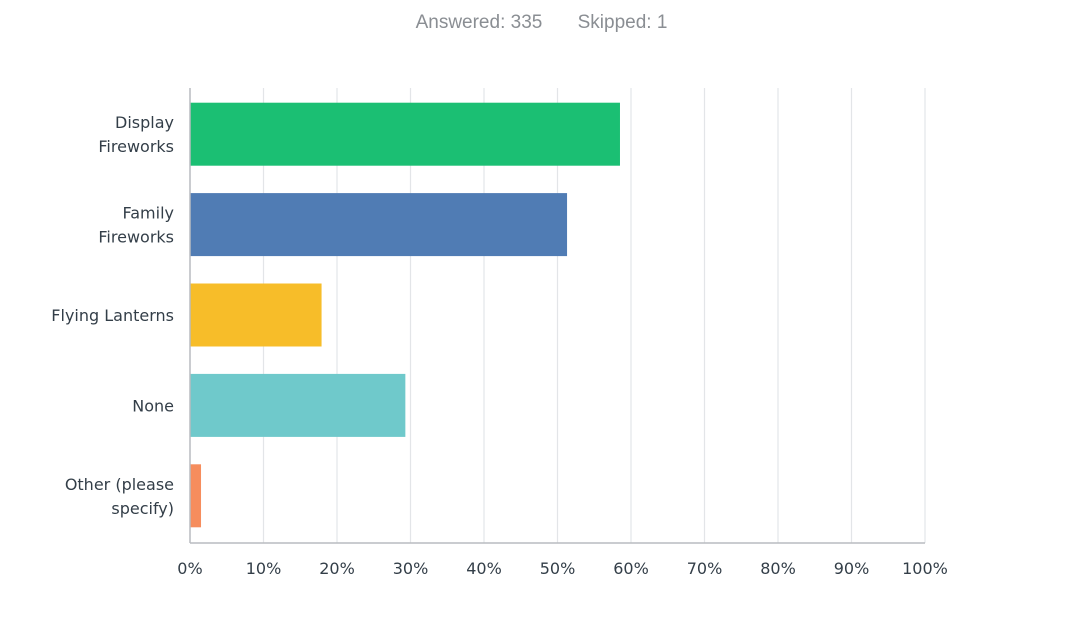 This screenshot has width=1083, height=619. What do you see at coordinates (142, 508) in the screenshot?
I see `category-label-line: specify)` at bounding box center [142, 508].